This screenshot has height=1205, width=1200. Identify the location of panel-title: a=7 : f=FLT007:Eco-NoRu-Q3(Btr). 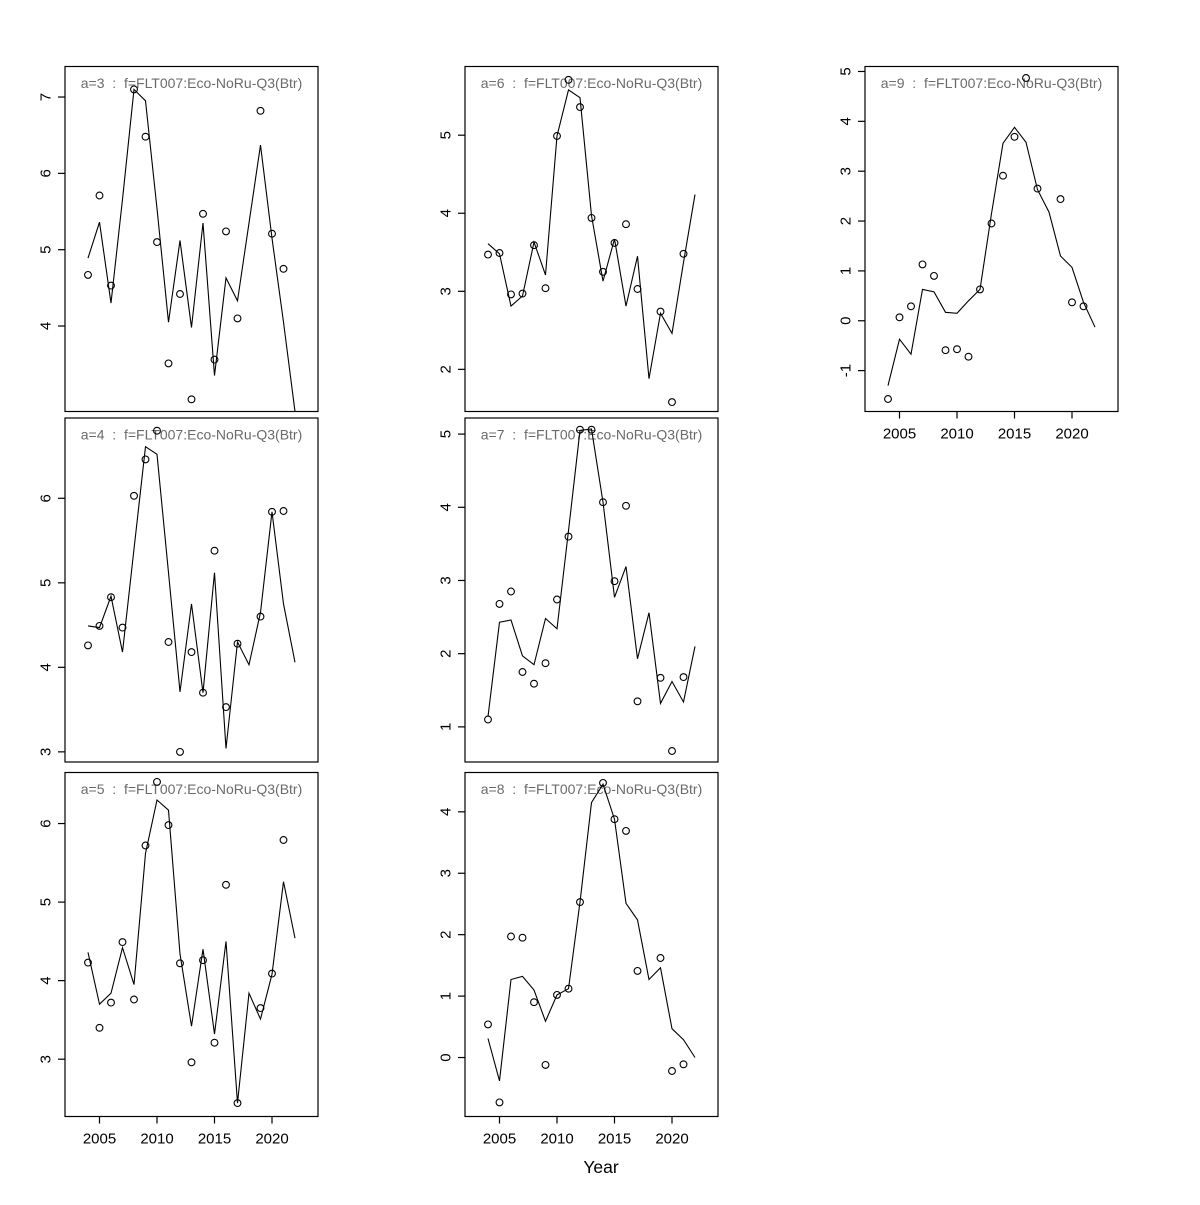
(592, 435).